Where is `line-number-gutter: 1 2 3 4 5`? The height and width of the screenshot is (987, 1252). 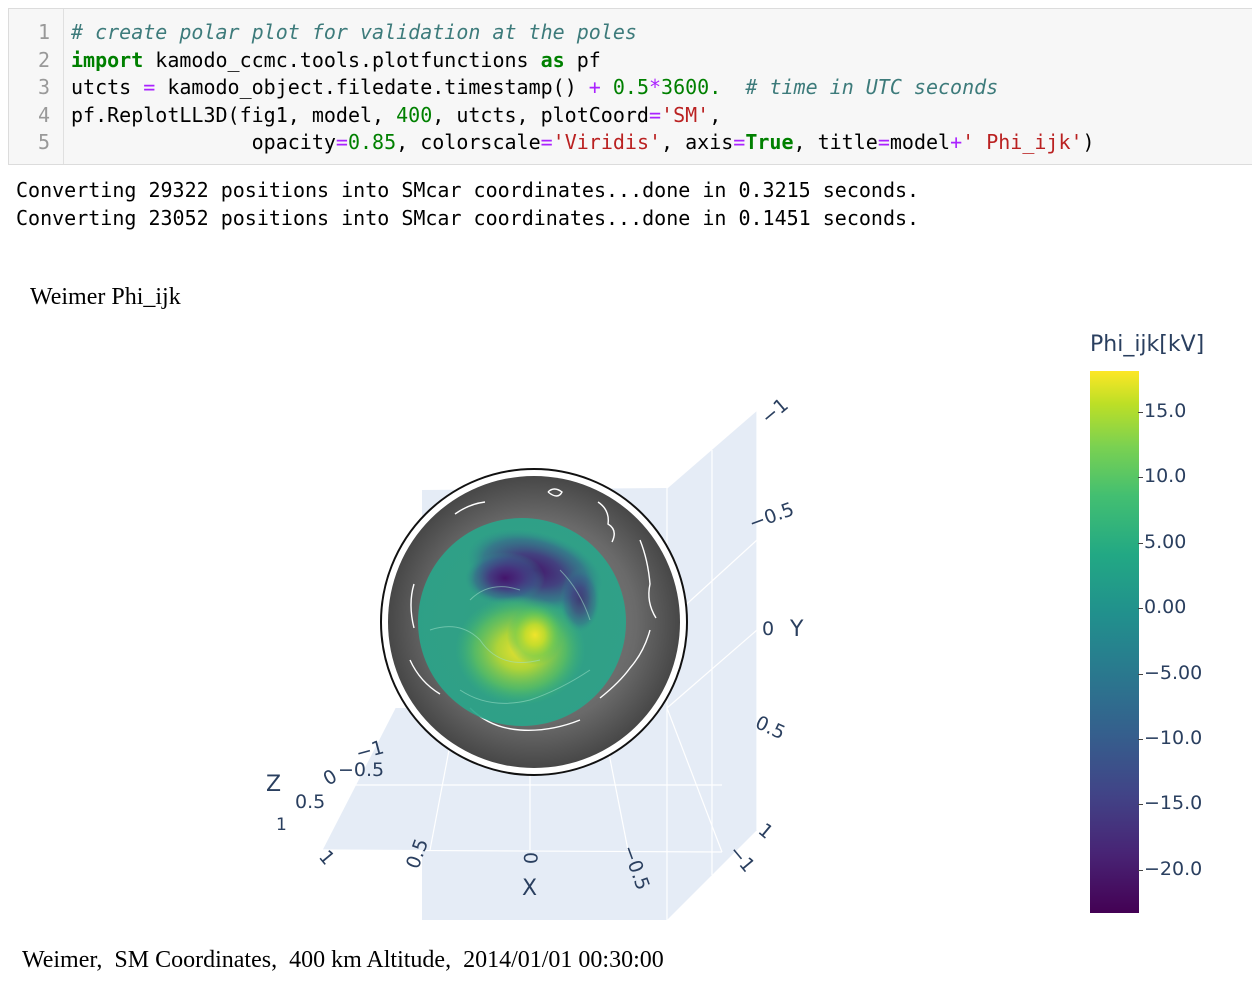
line-number-gutter: 1 2 3 4 5 is located at coordinates (36, 86).